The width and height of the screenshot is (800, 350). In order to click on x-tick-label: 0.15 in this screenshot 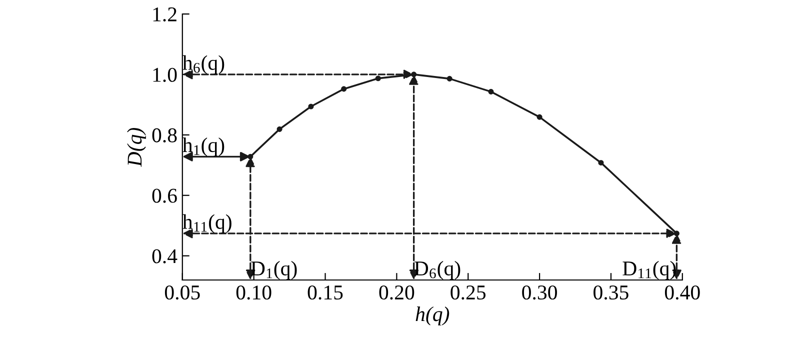, I will do `click(325, 292)`.